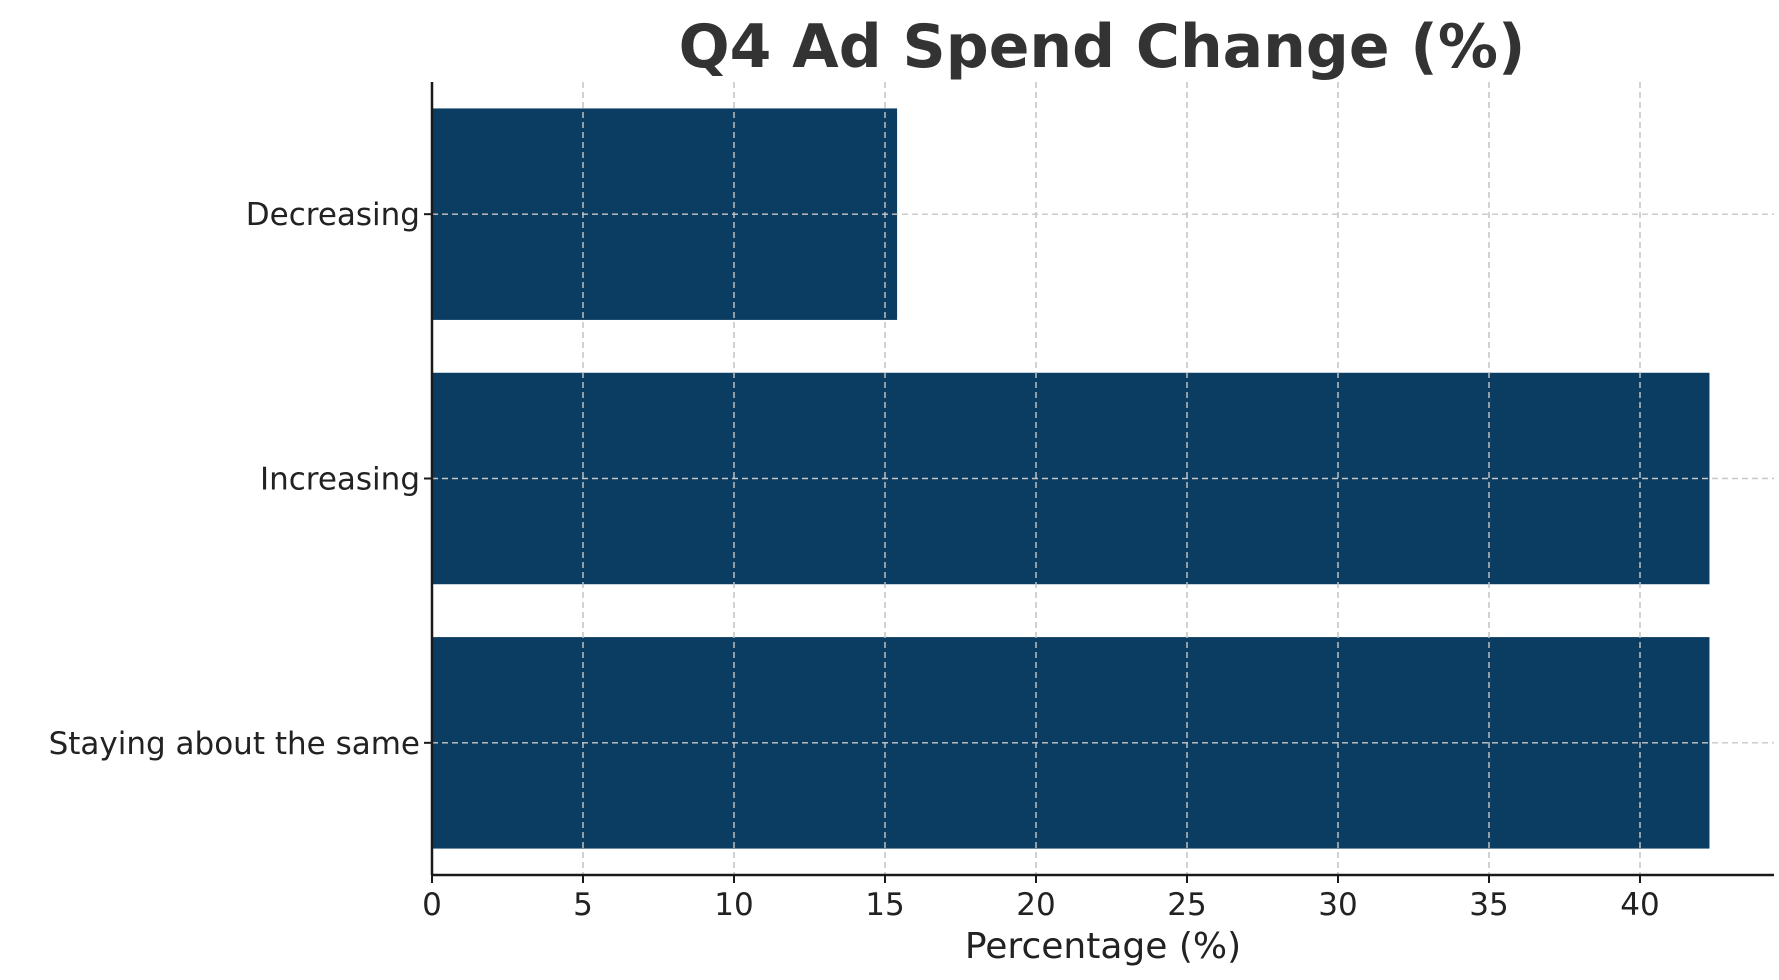 This screenshot has height=980, width=1779. I want to click on chart-title: Q4 Ad Spend Change (%), so click(1102, 47).